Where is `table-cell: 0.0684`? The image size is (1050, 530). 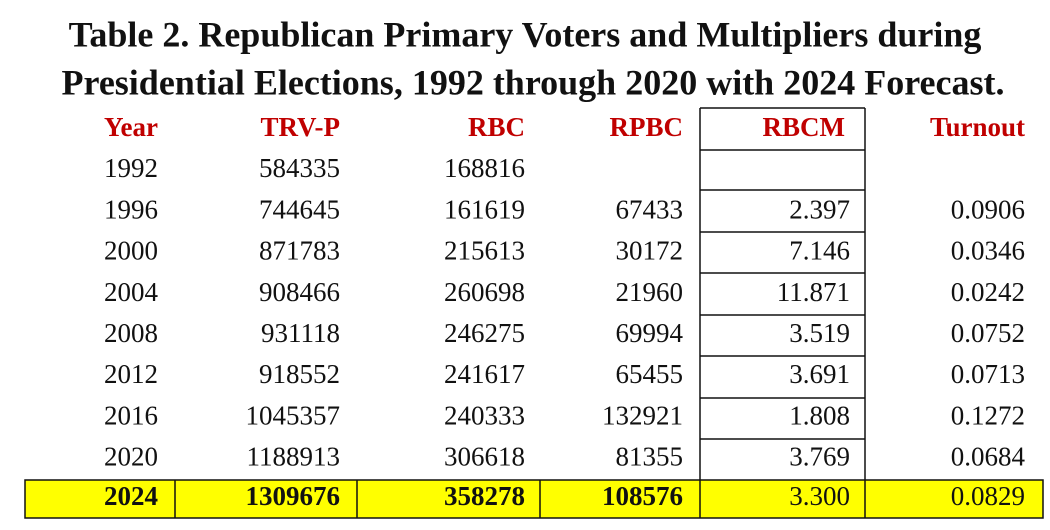
table-cell: 0.0684 is located at coordinates (988, 457).